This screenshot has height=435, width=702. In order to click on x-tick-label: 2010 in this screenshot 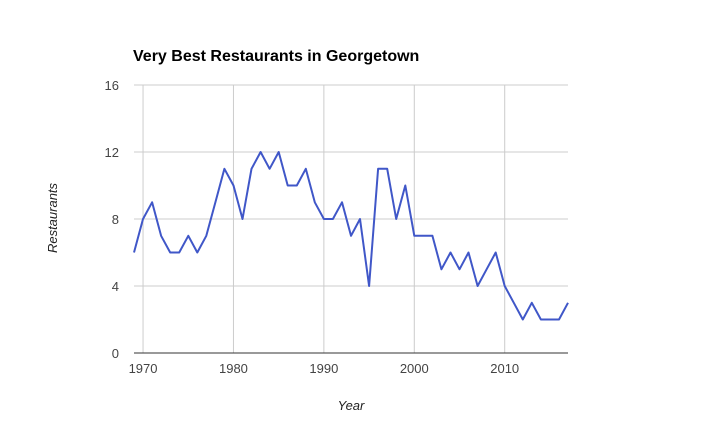, I will do `click(504, 368)`.